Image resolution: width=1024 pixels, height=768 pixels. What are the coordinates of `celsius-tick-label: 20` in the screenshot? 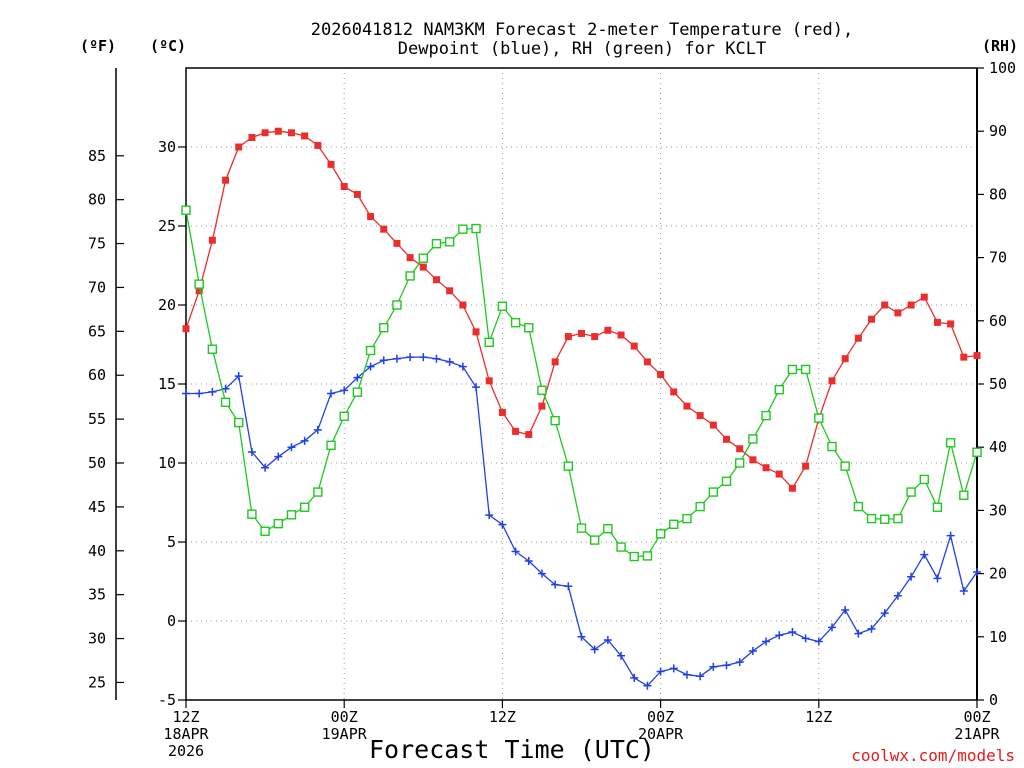 It's located at (167, 305).